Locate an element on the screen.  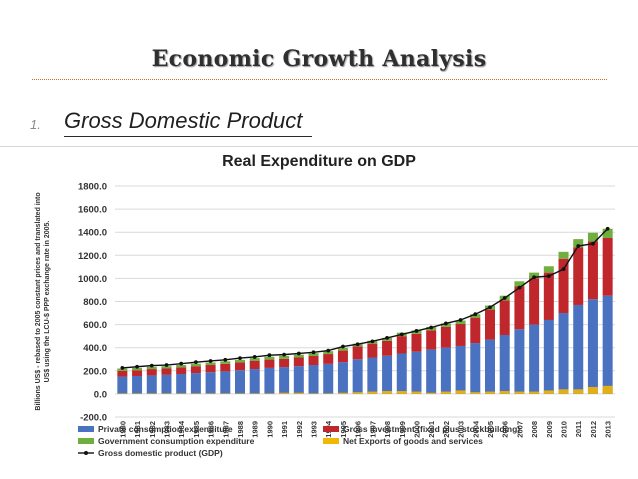
x-tick-label: 1987 is located at coordinates (225, 429).